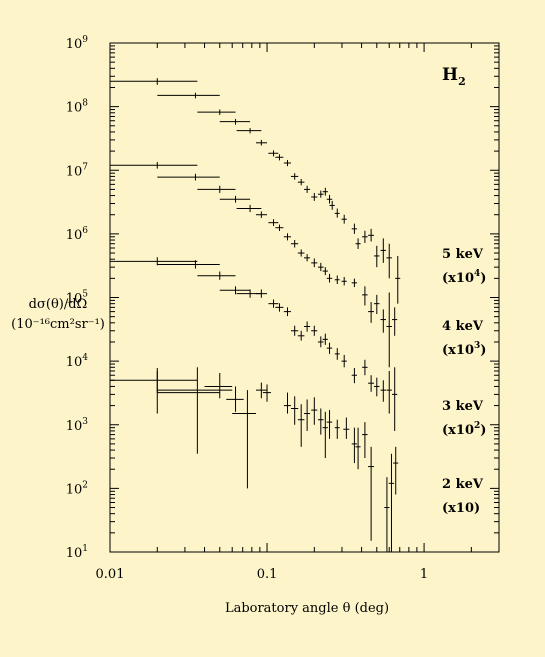  I want to click on molecule-annotation-subscript: 2, so click(462, 81).